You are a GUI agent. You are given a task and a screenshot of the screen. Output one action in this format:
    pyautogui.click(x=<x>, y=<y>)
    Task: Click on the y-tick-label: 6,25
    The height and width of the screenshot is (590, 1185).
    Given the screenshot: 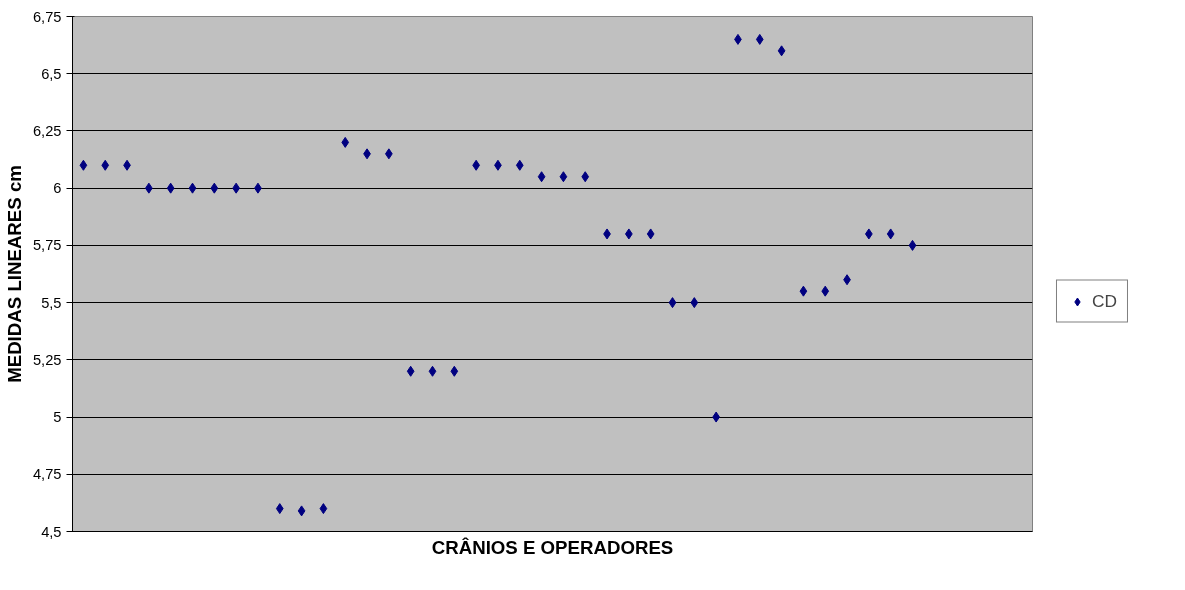 What is the action you would take?
    pyautogui.click(x=47, y=130)
    